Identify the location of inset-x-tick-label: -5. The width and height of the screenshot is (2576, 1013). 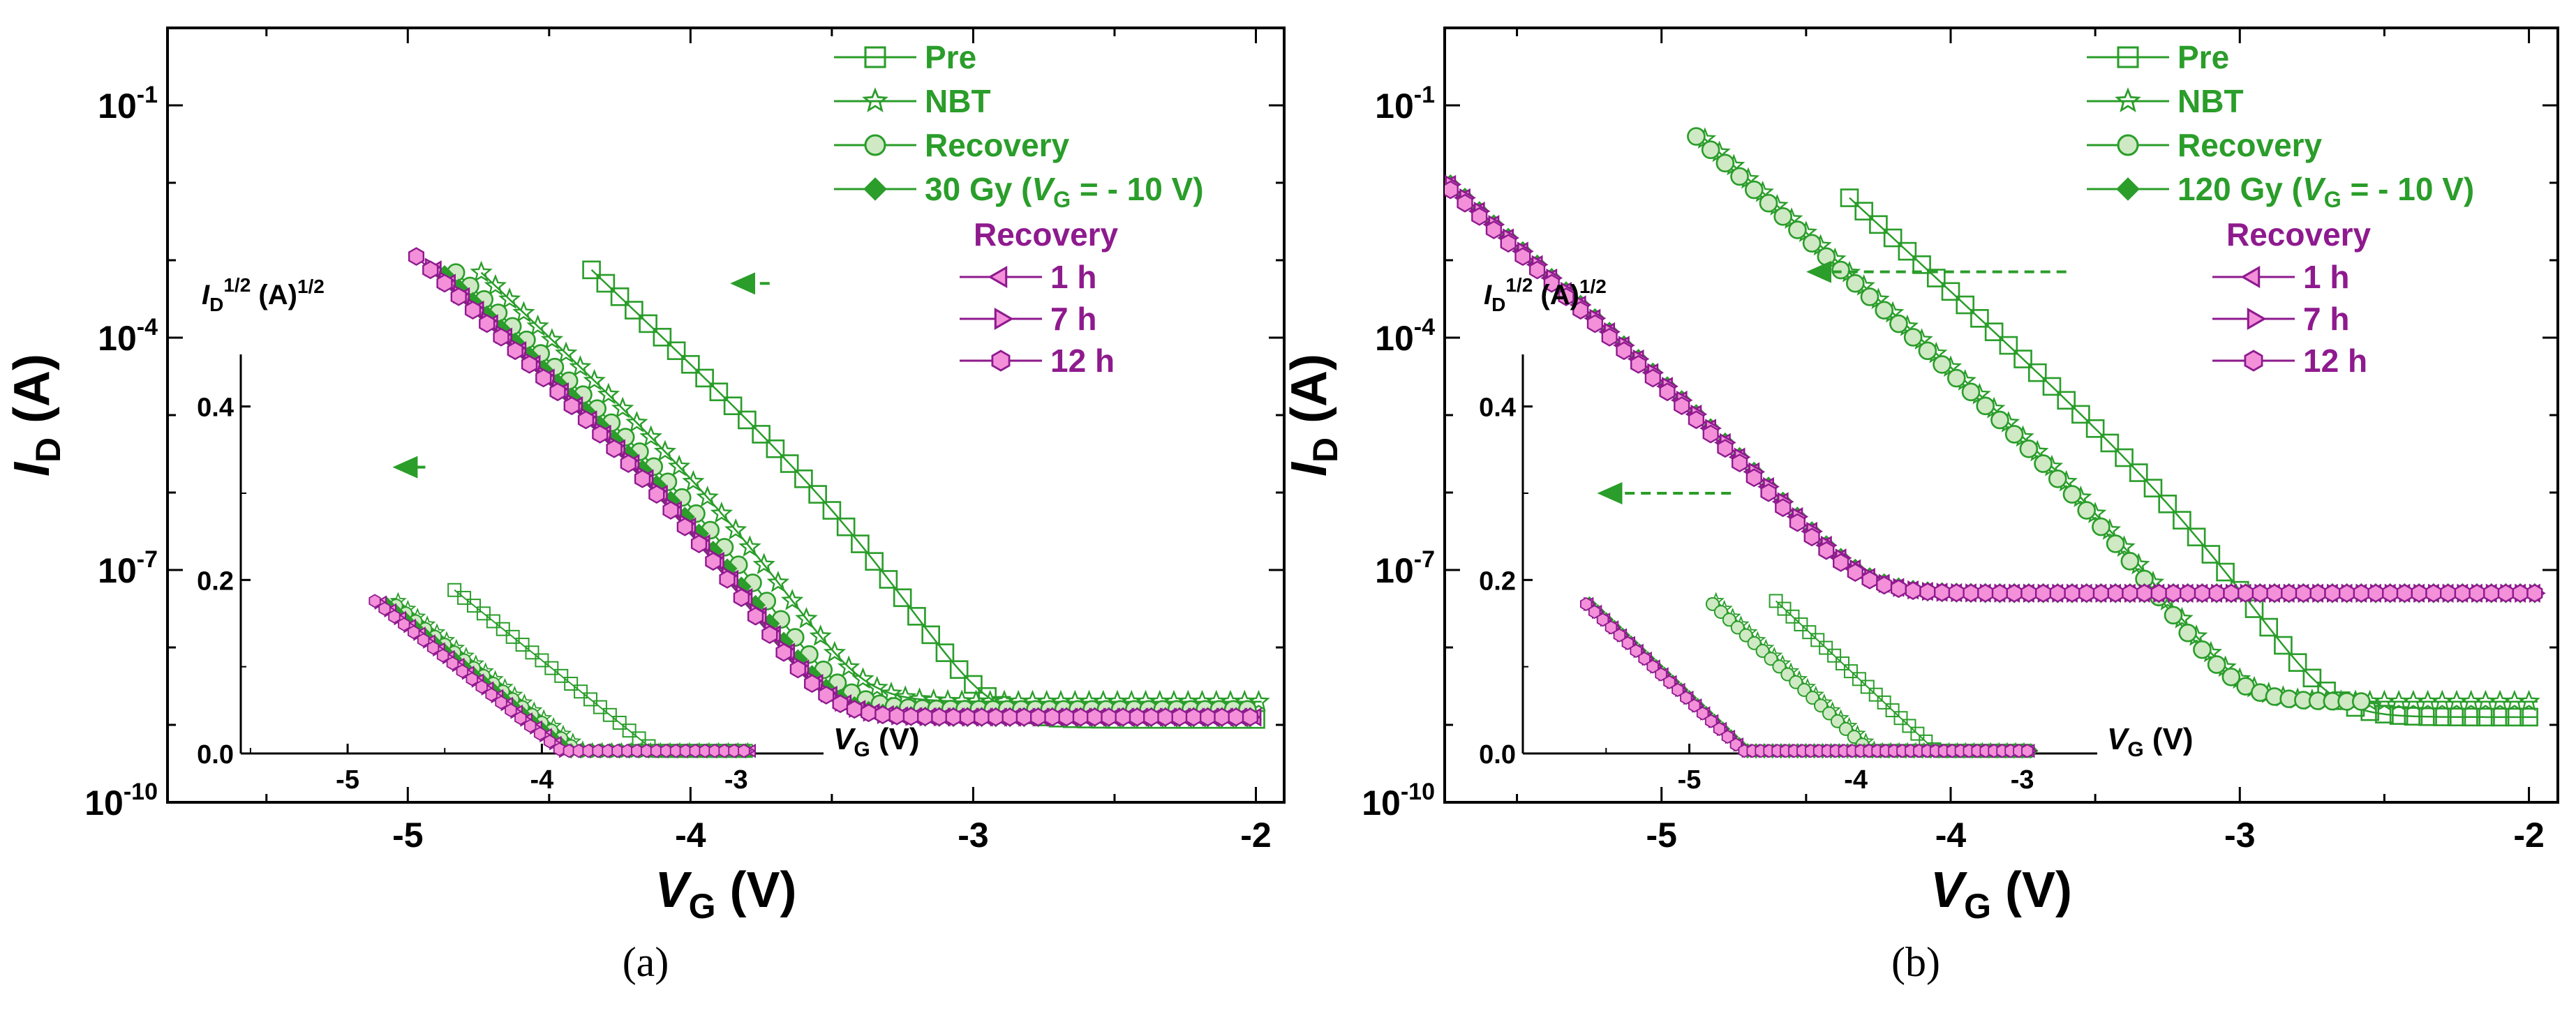
(347, 780).